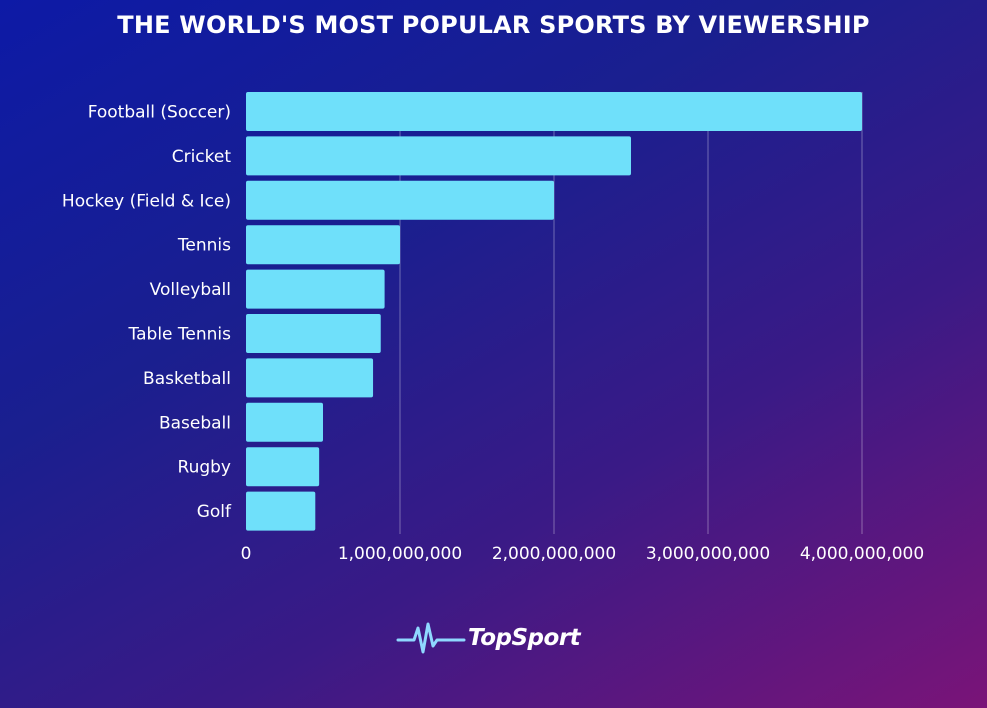  Describe the element at coordinates (524, 638) in the screenshot. I see `brand-name: TopSport` at that location.